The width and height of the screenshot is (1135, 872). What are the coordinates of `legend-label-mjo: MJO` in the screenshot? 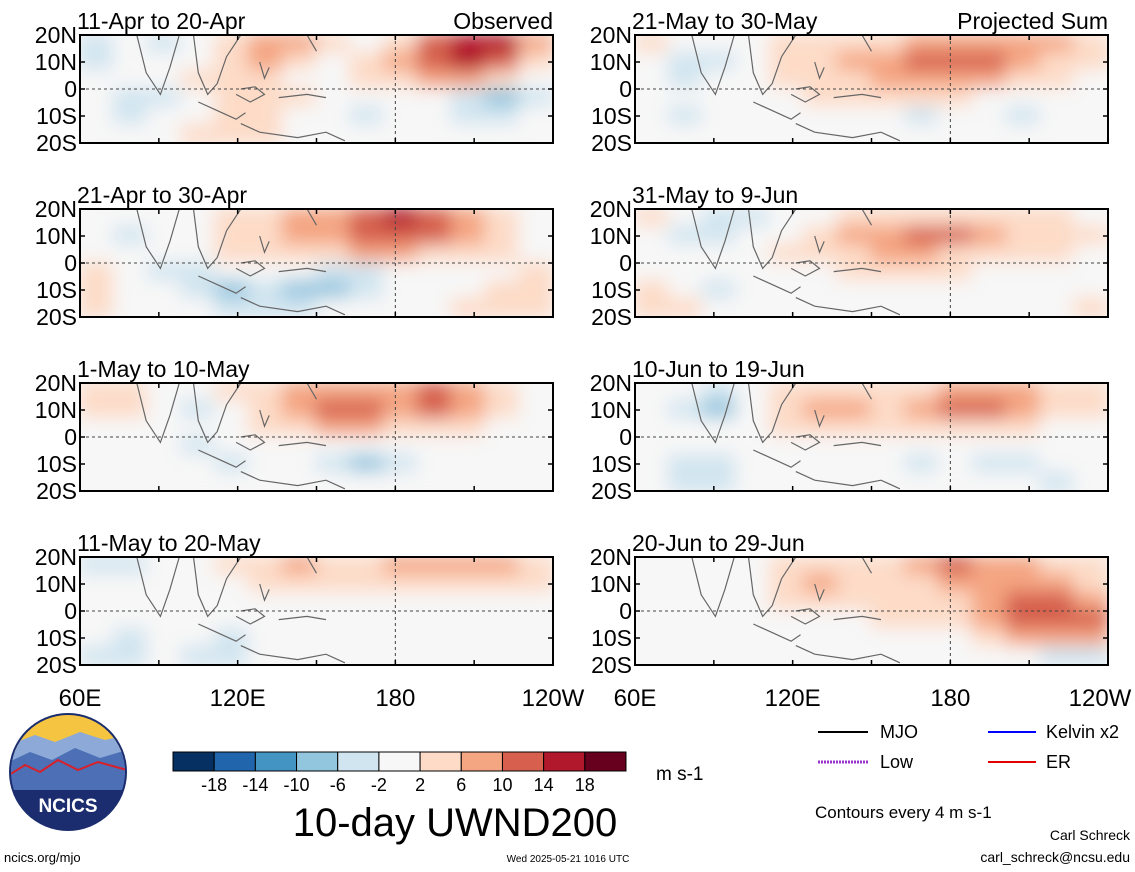 It's located at (899, 732).